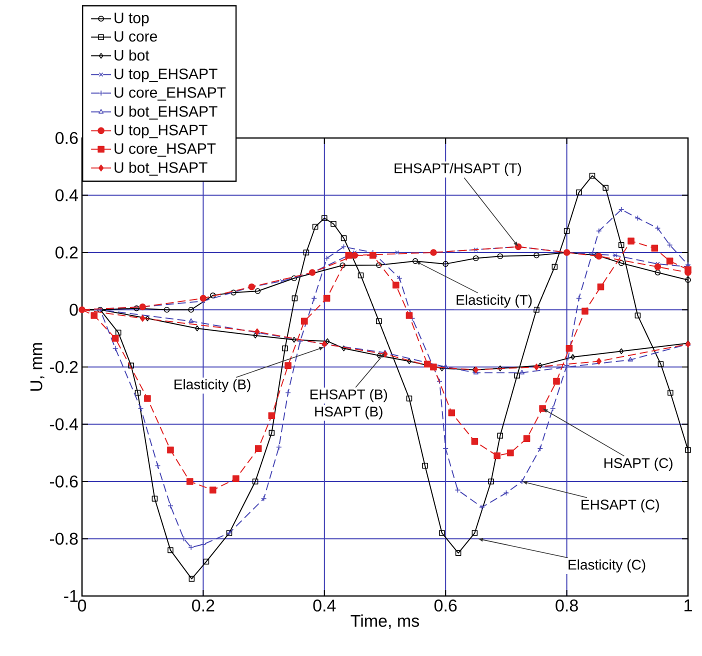  I want to click on annotation: Elasticity (C), so click(607, 565).